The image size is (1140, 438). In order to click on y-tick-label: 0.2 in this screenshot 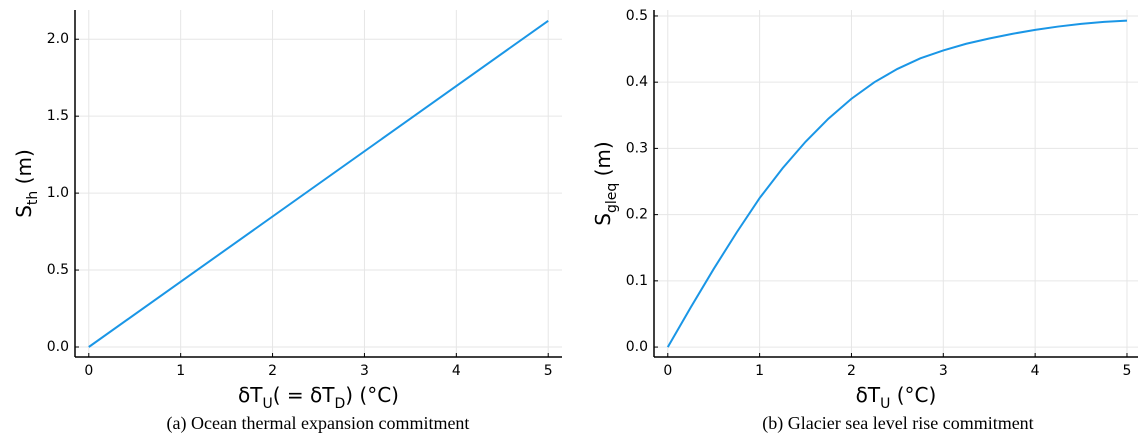, I will do `click(637, 215)`.